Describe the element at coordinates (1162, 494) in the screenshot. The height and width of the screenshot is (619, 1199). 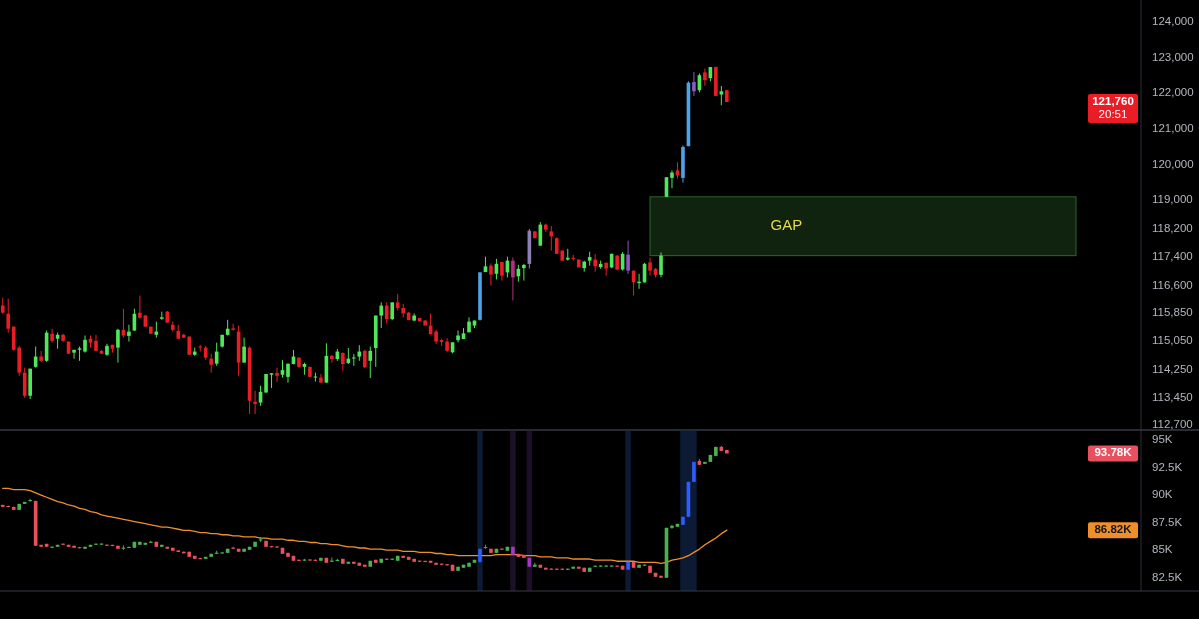
I see `y-tick-label: 90K` at that location.